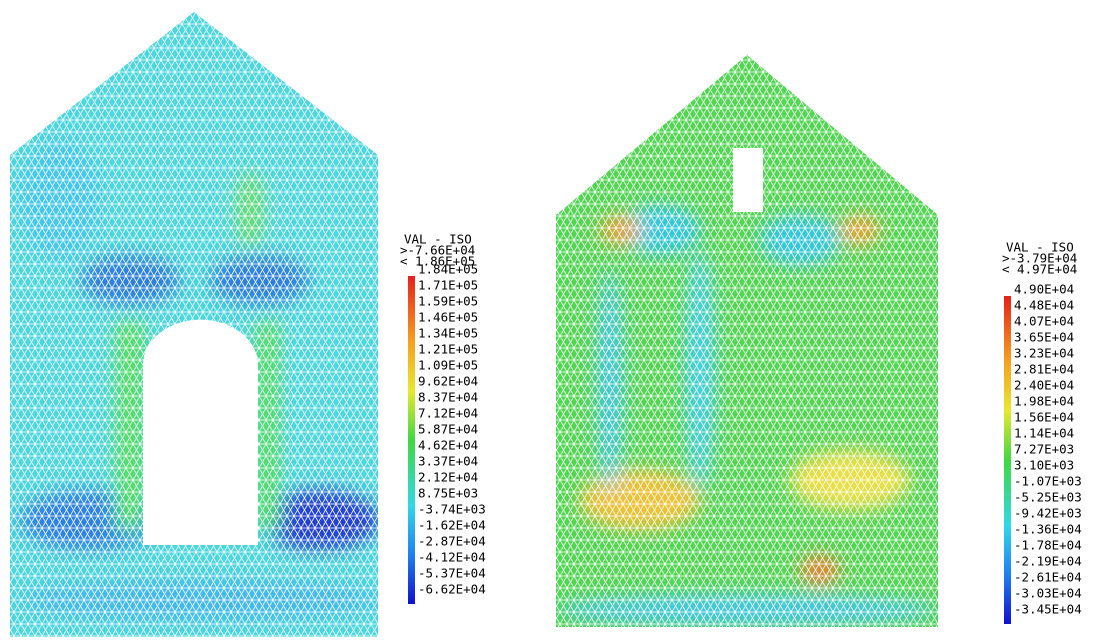  I want to click on legend-label: 1.09E+05, so click(448, 365).